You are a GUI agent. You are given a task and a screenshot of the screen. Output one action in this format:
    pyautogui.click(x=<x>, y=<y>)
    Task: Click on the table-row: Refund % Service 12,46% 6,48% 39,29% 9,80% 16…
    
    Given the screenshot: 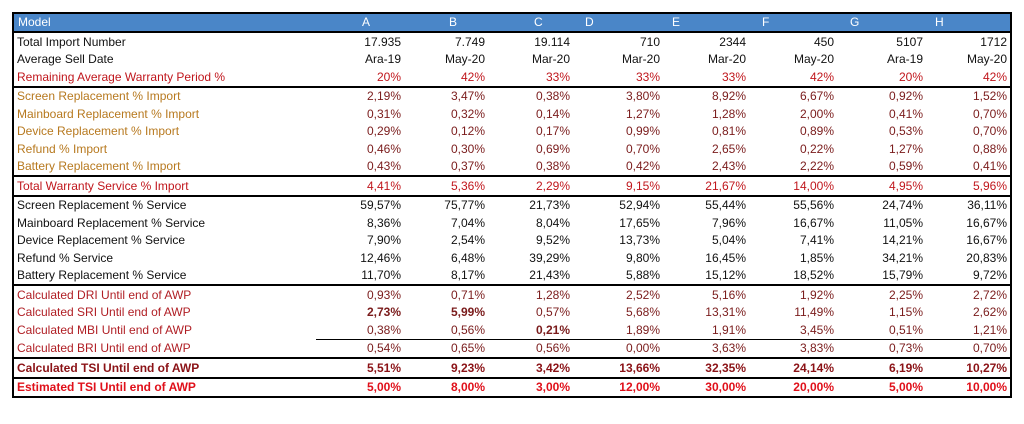 What is the action you would take?
    pyautogui.click(x=512, y=258)
    